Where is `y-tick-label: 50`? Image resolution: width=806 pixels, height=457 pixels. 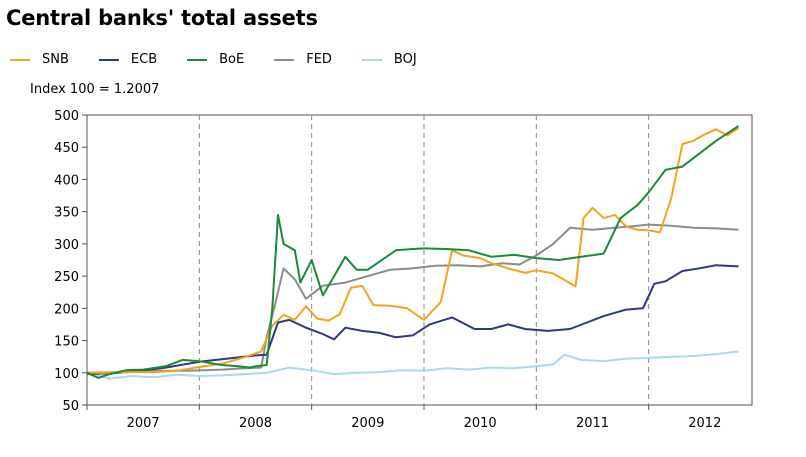 y-tick-label: 50 is located at coordinates (70, 406).